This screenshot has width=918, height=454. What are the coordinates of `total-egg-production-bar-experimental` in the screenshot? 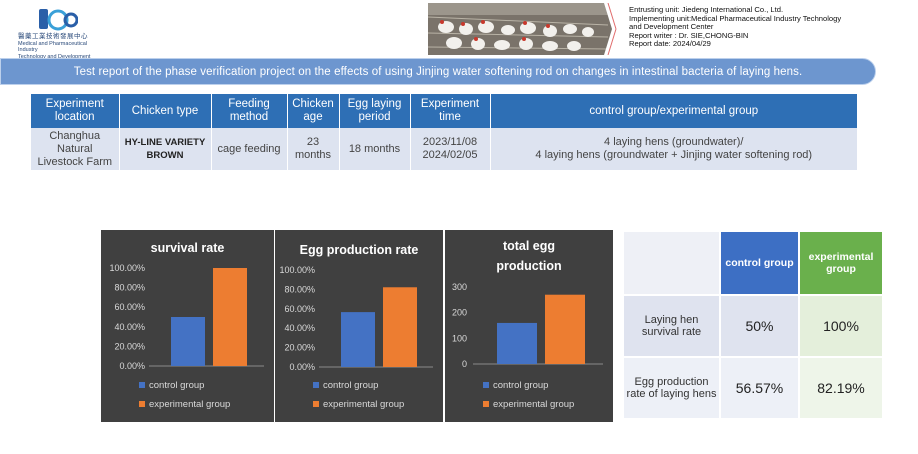 It's located at (565, 329).